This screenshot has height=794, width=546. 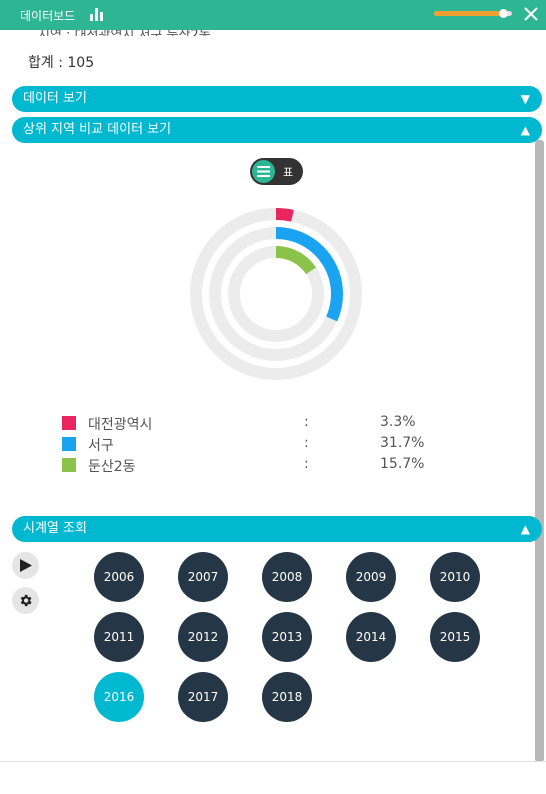 I want to click on compare-section-toggle: 상위 지역 비교 데이터 보기 ▲, so click(x=277, y=130).